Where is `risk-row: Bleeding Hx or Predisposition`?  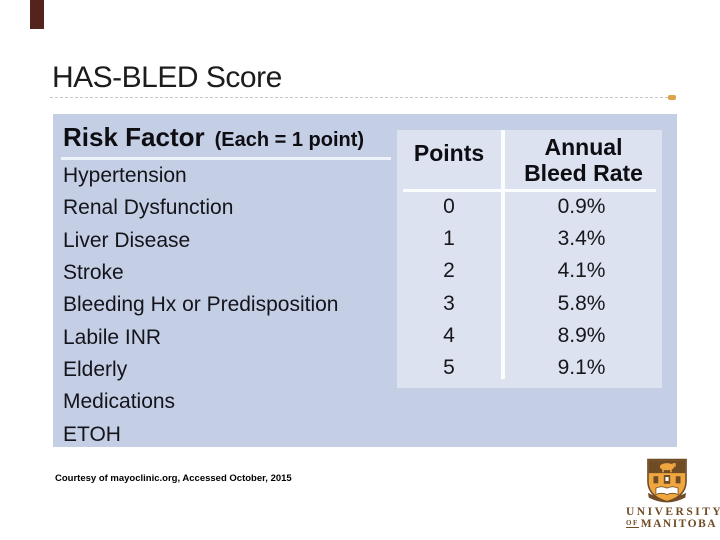 risk-row: Bleeding Hx or Predisposition is located at coordinates (201, 305).